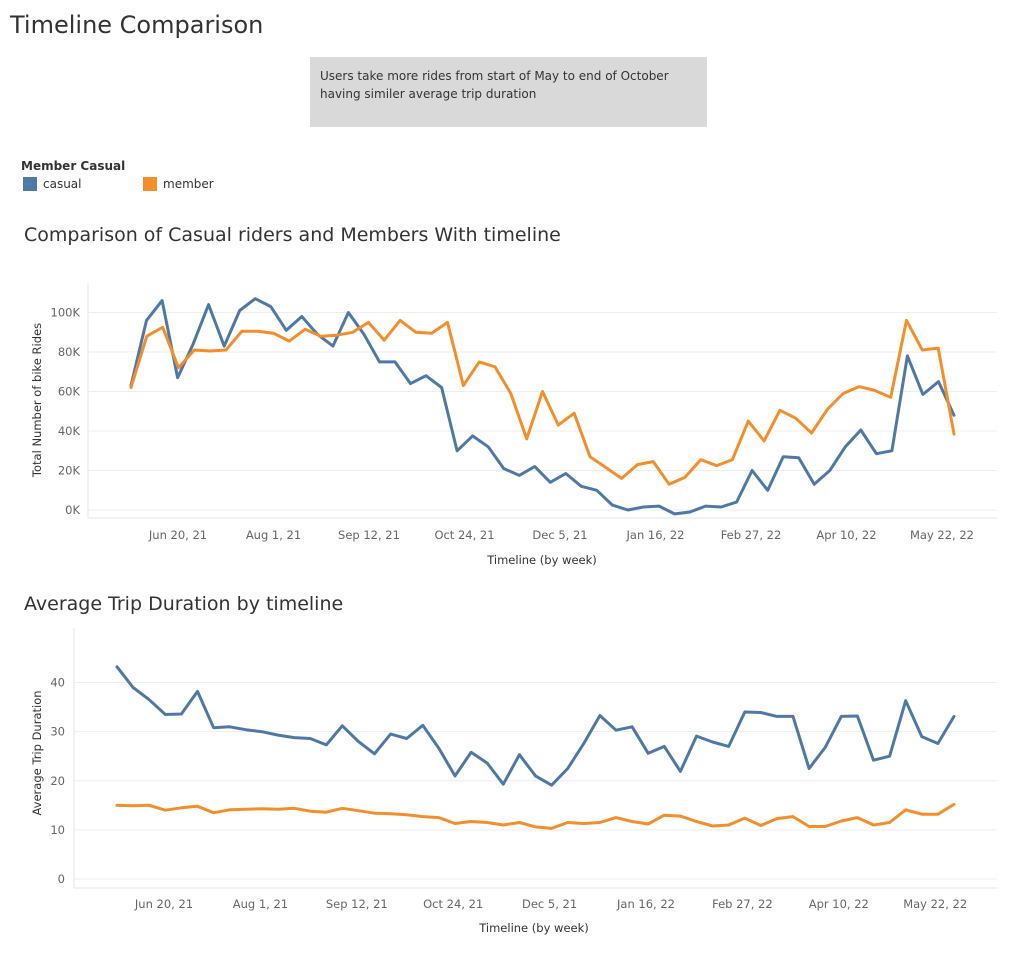  Describe the element at coordinates (30, 184) in the screenshot. I see `legend-swatch-casual` at that location.